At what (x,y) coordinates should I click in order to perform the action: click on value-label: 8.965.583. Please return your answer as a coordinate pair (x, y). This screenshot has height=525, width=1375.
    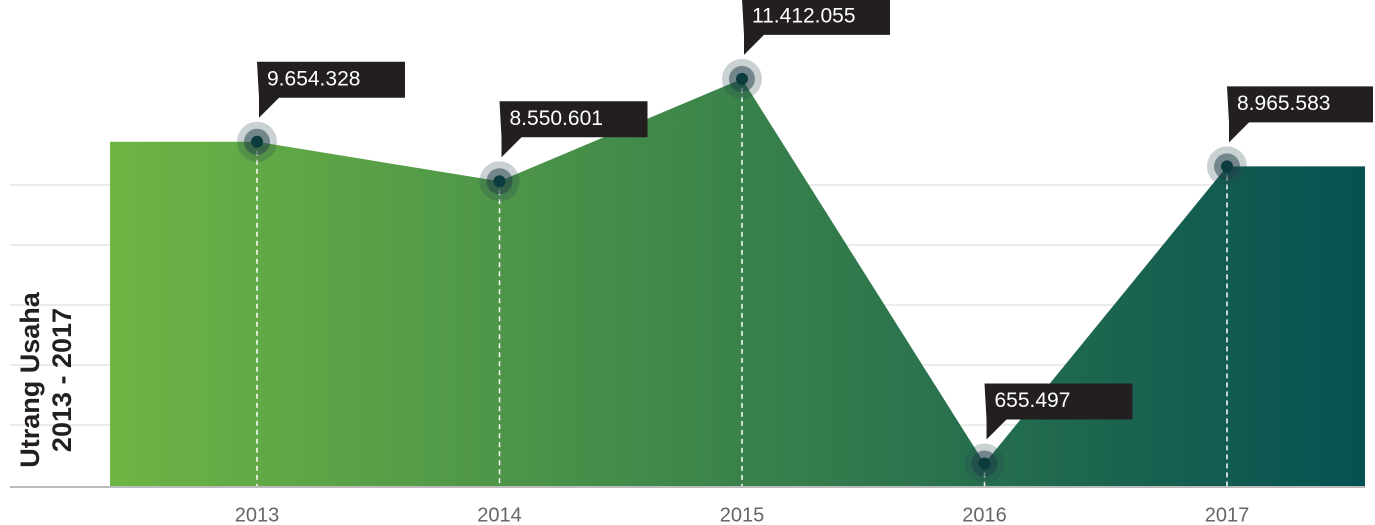
    Looking at the image, I should click on (1283, 103).